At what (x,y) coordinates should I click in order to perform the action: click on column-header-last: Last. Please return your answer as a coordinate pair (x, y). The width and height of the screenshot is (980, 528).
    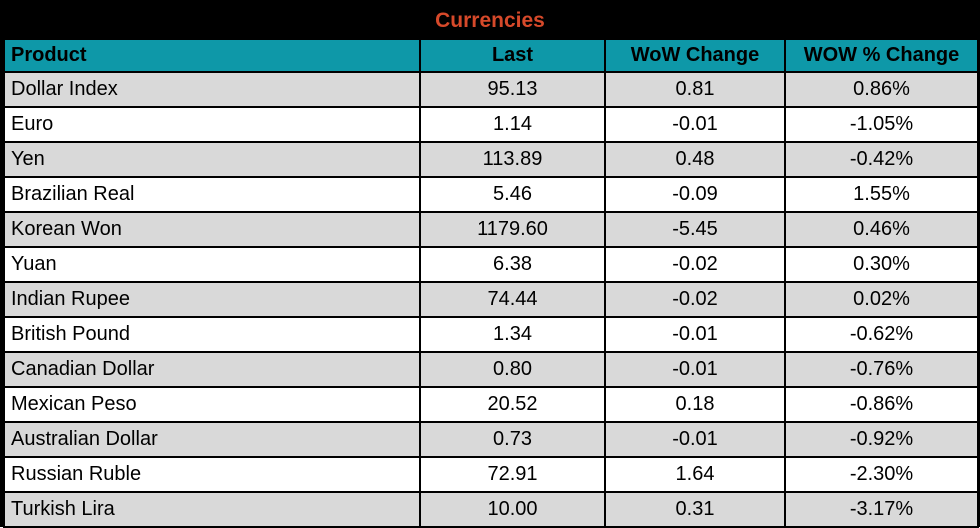
    Looking at the image, I should click on (512, 55).